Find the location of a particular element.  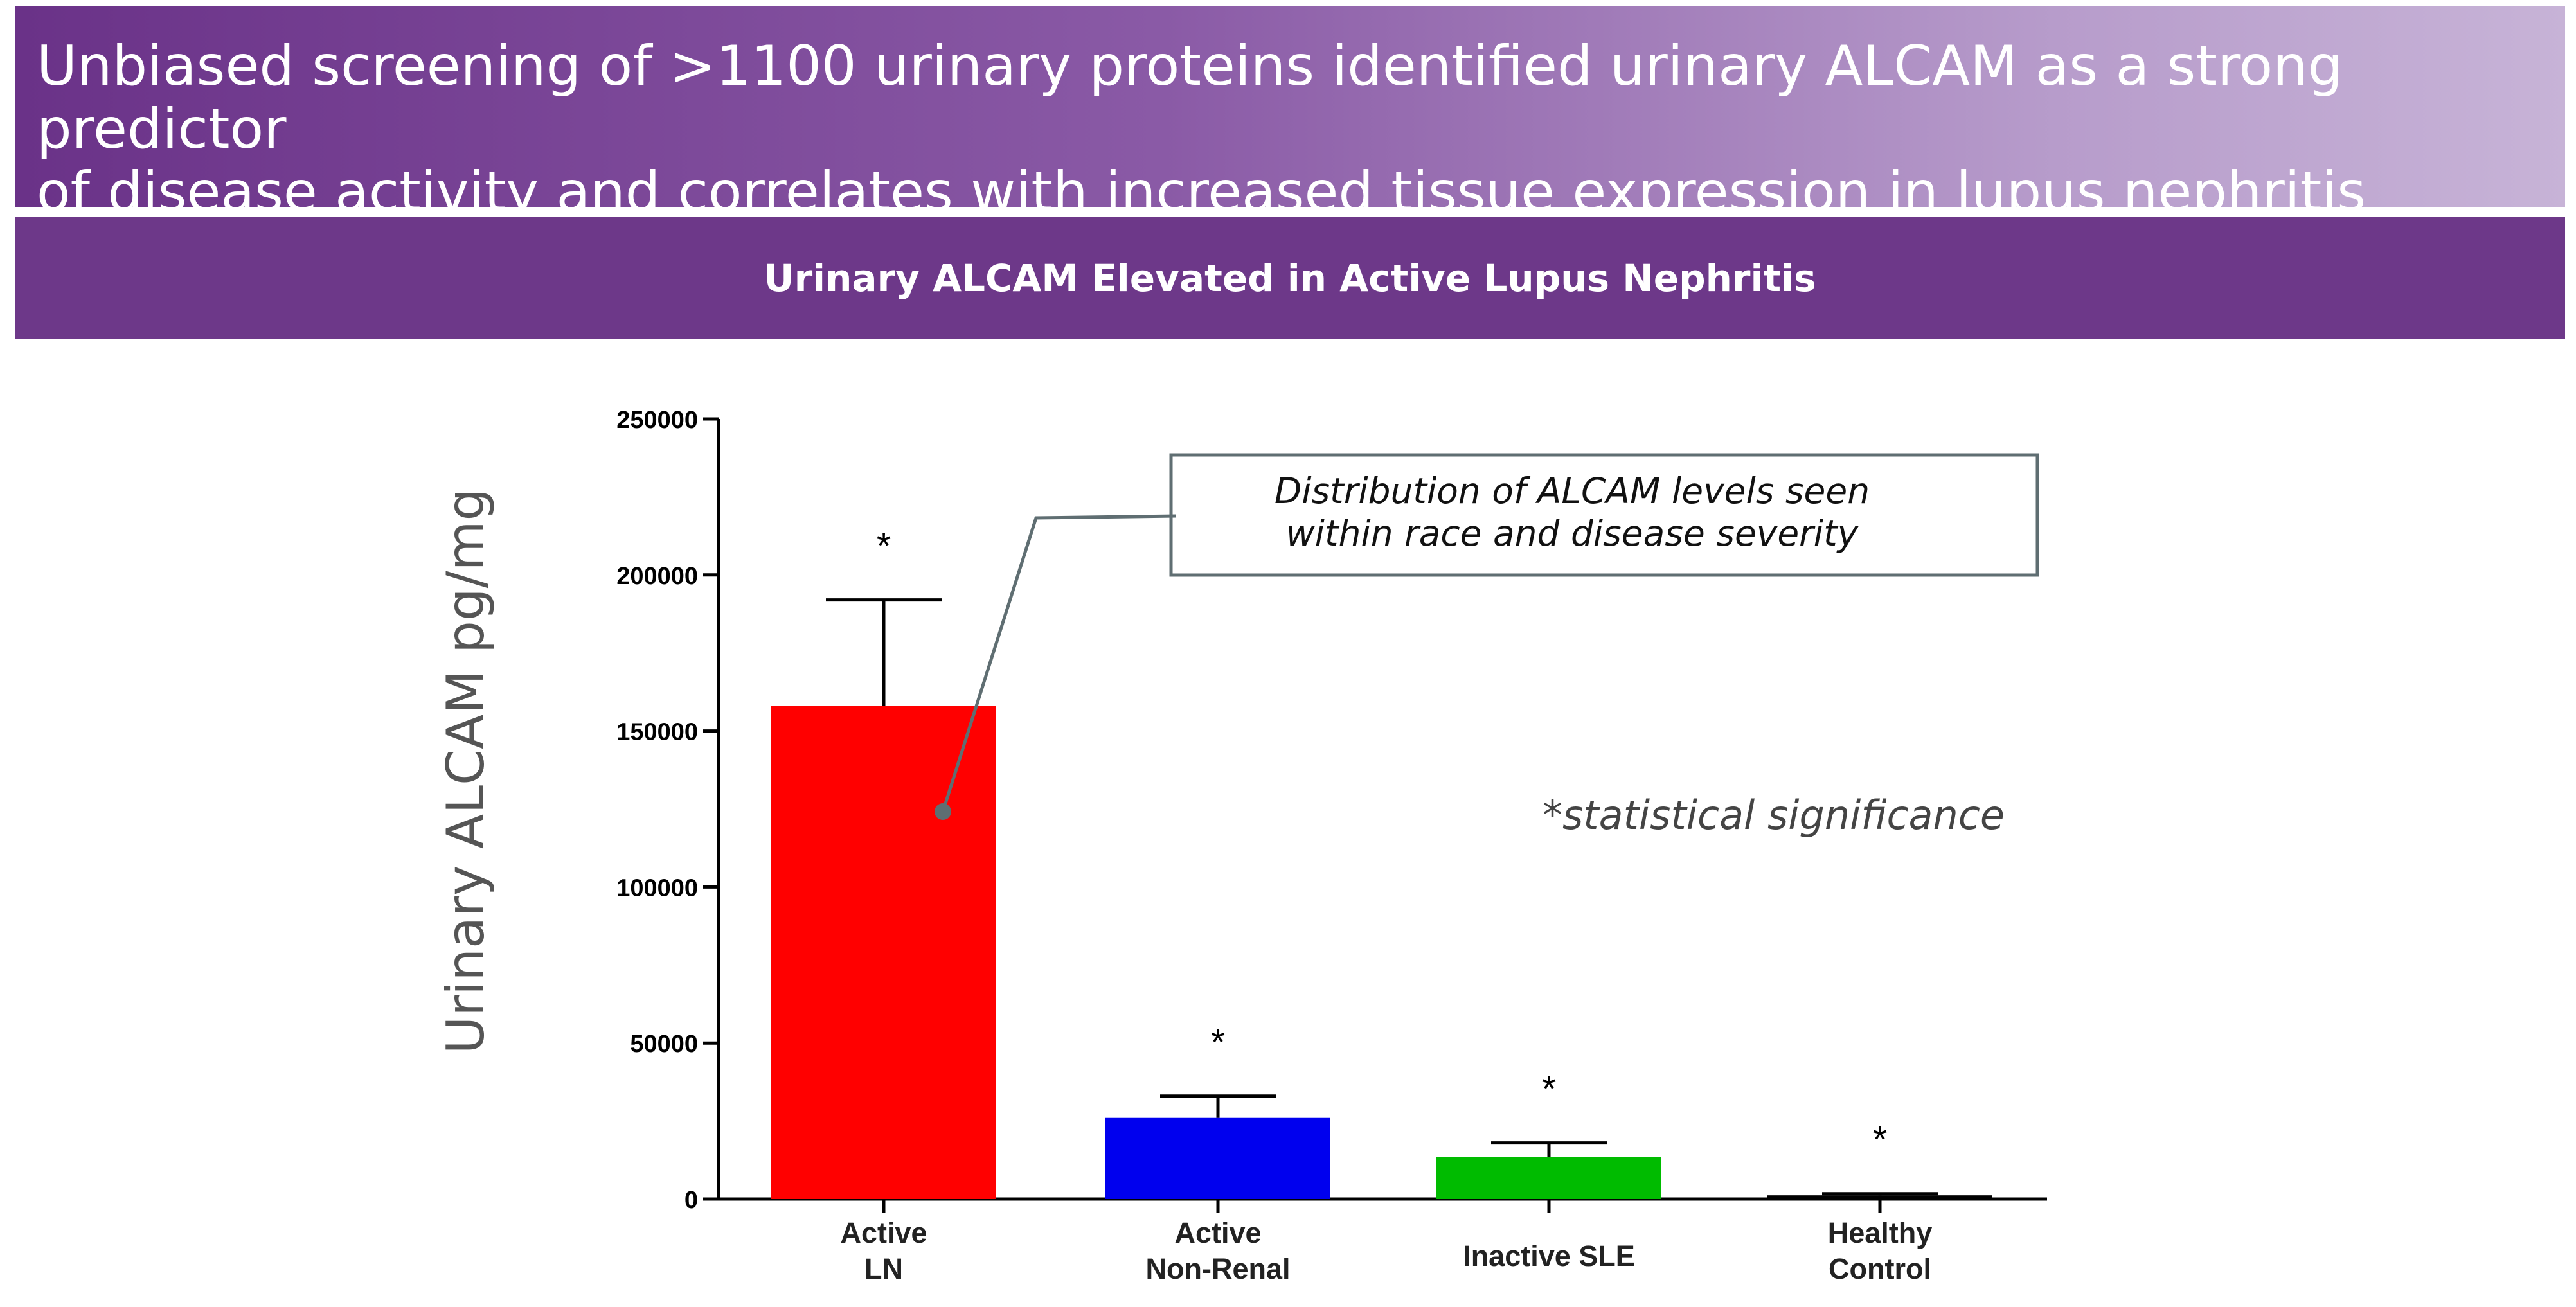

x-tick-label: Inactive SLE is located at coordinates (1549, 1256).